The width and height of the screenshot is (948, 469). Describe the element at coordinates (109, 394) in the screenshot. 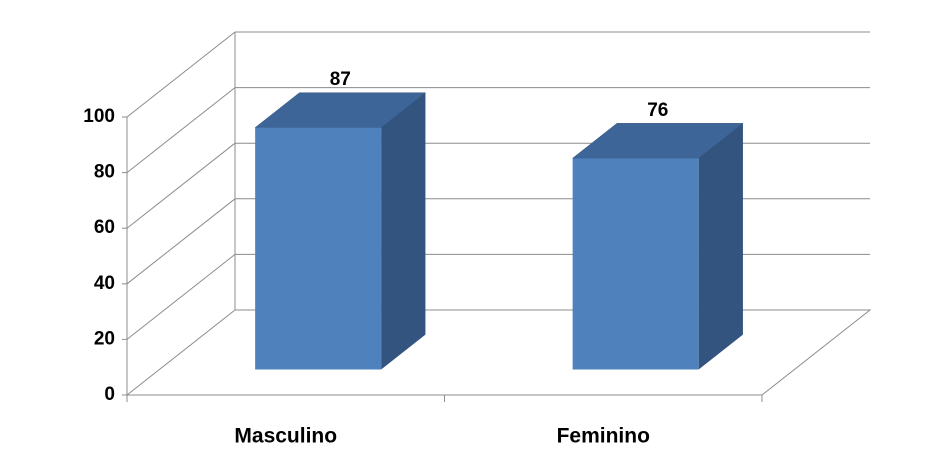

I see `y-tick-label: 0` at that location.